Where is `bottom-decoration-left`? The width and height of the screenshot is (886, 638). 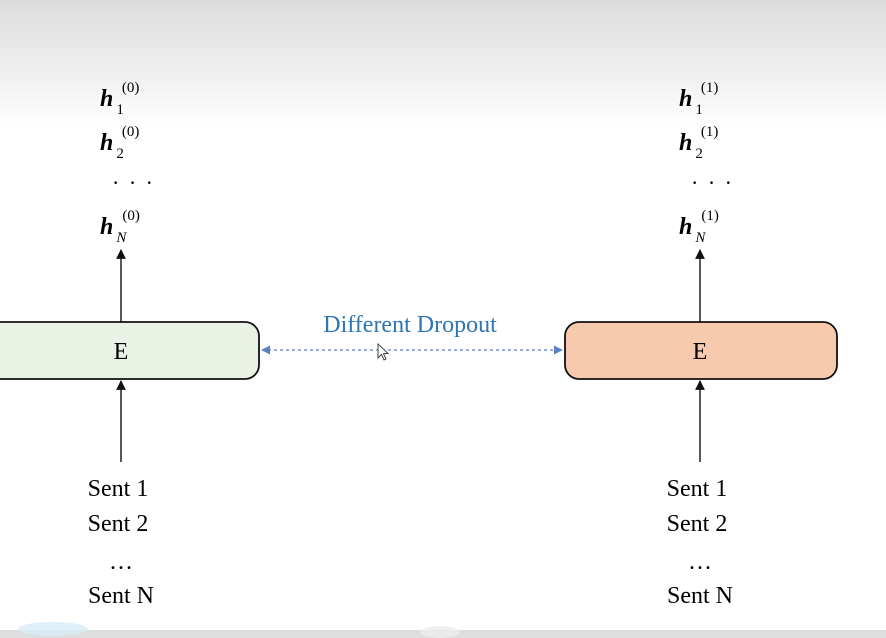 bottom-decoration-left is located at coordinates (53, 629).